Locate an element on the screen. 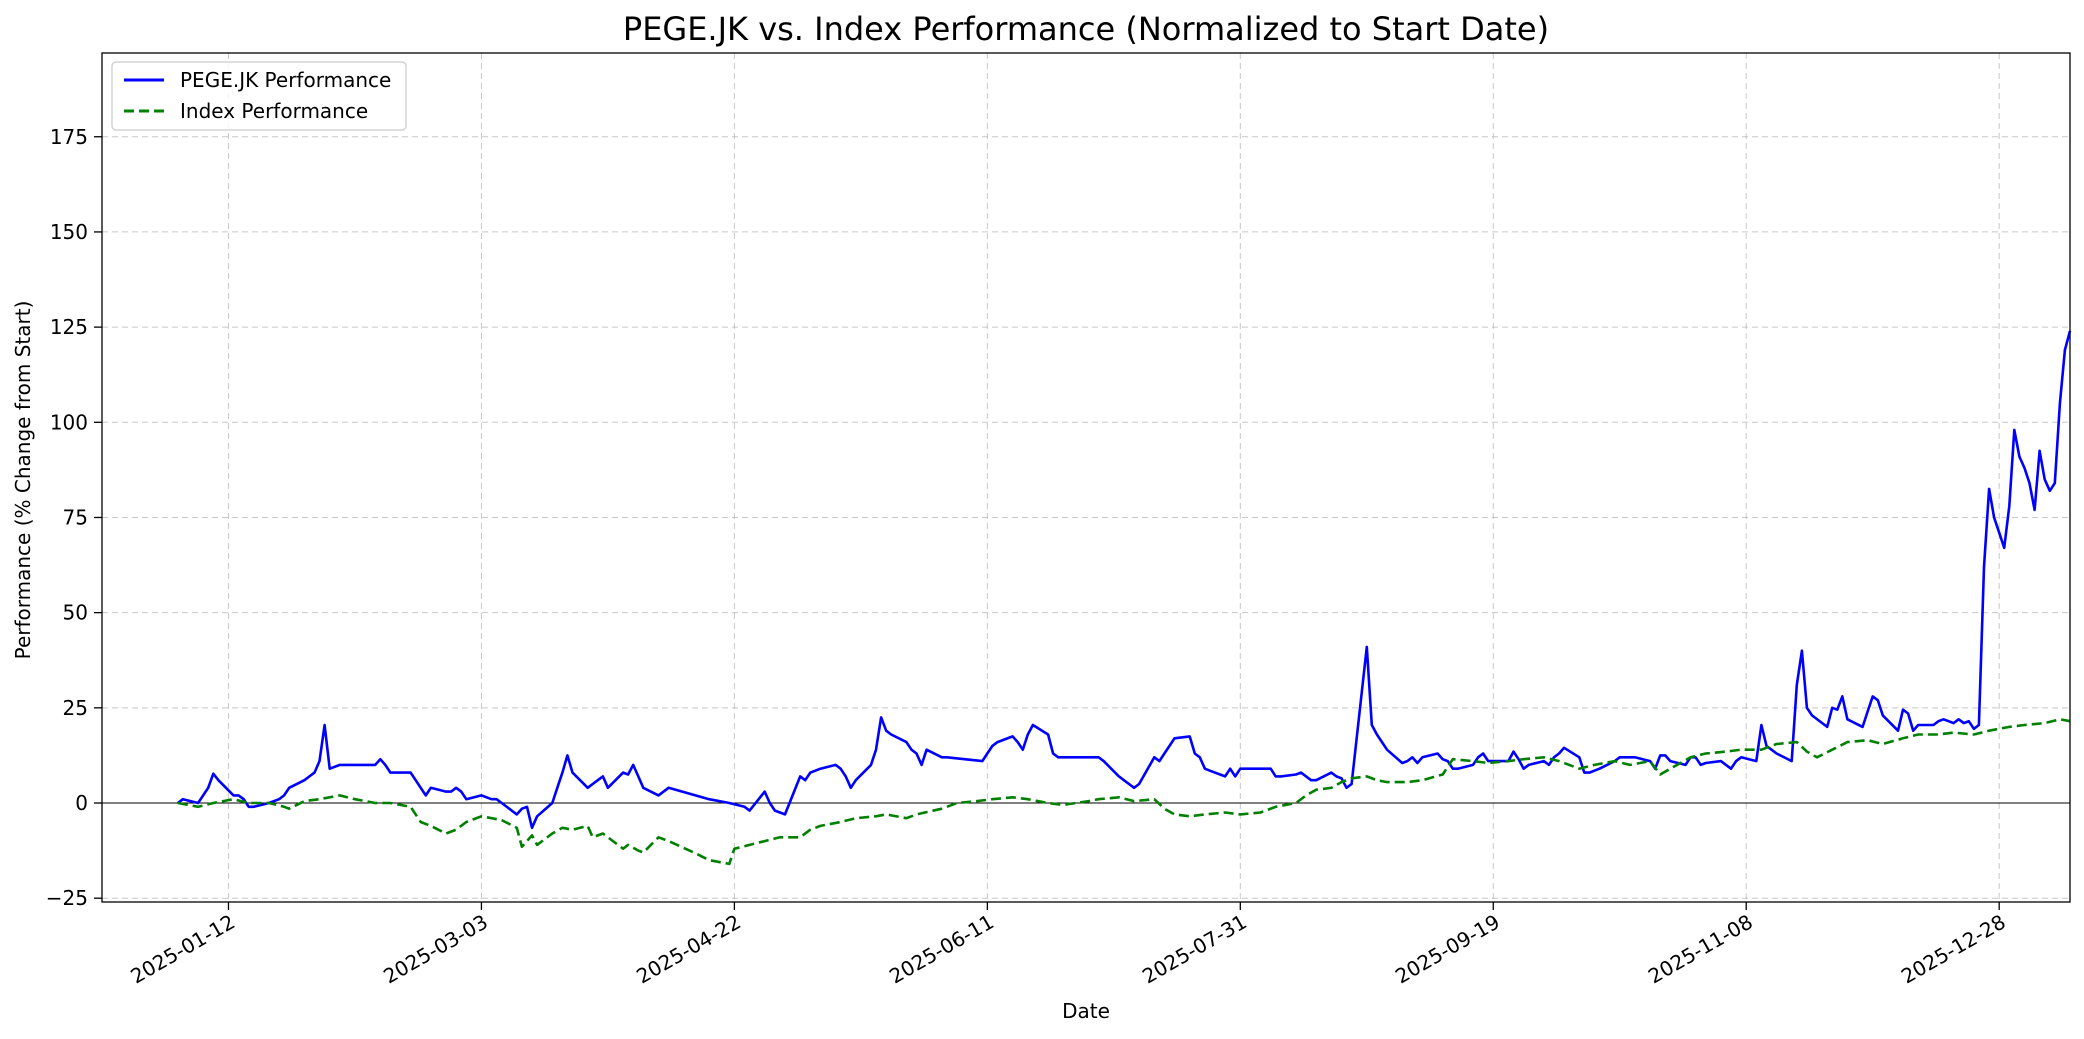 Image resolution: width=2084 pixels, height=1039 pixels. y-axis: −25 0 25 50 75 100 125 150 175 is located at coordinates (74, 517).